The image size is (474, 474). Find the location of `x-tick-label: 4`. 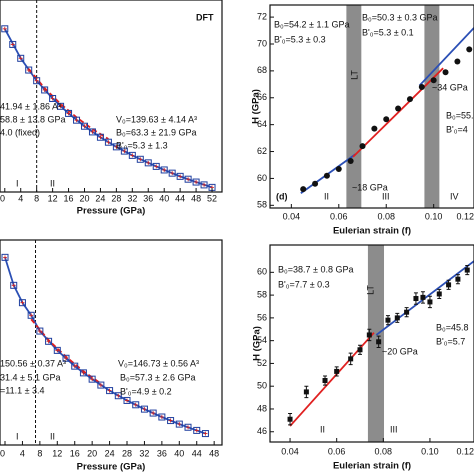

x-tick-label: 4 is located at coordinates (20, 198).